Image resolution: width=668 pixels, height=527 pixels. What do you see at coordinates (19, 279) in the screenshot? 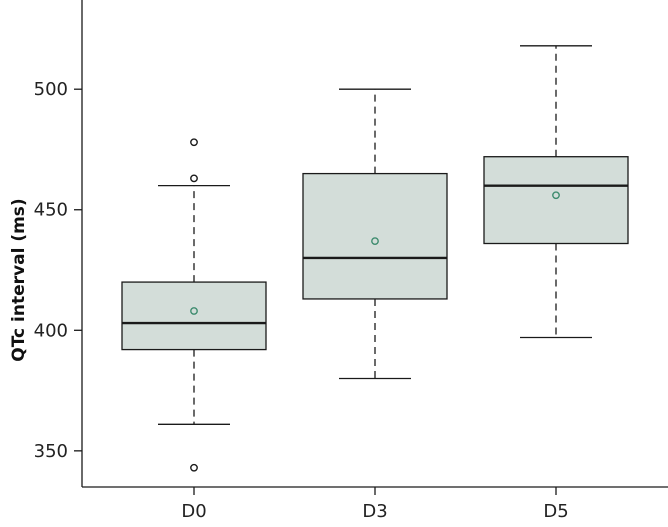
I see `y-axis-title: QTc interval (ms)` at bounding box center [19, 279].